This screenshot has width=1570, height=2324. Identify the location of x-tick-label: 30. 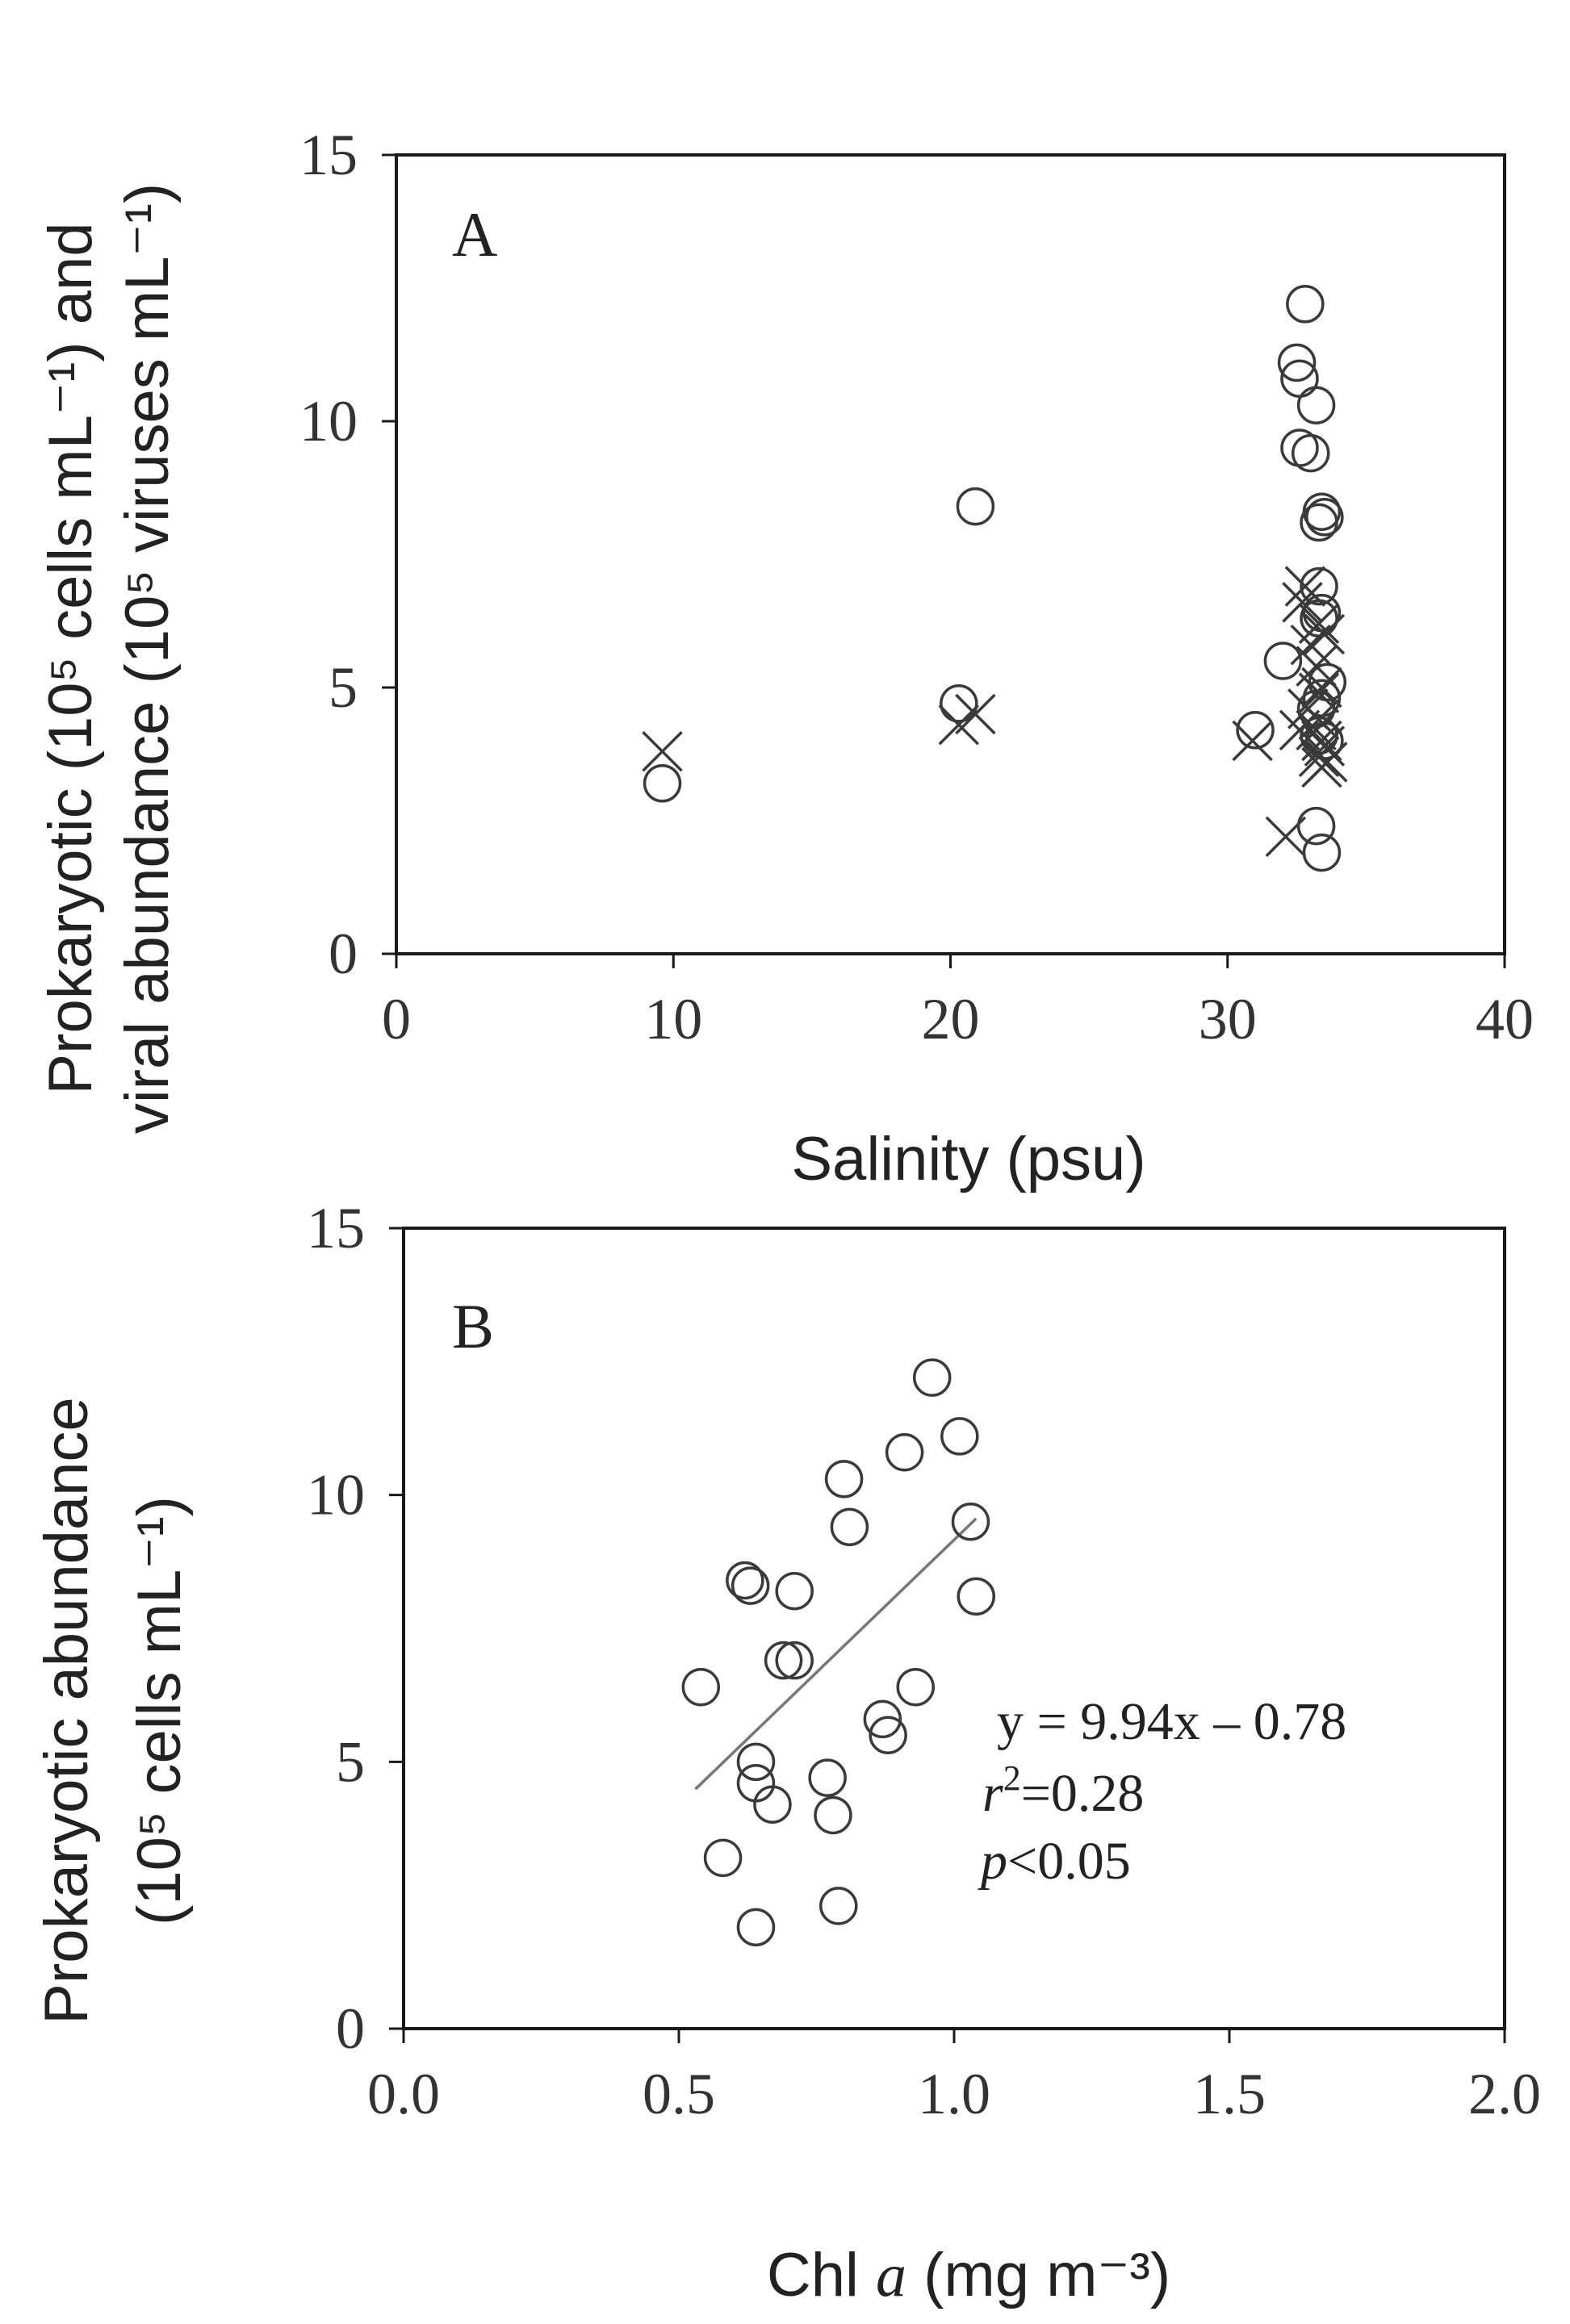
(1228, 1019).